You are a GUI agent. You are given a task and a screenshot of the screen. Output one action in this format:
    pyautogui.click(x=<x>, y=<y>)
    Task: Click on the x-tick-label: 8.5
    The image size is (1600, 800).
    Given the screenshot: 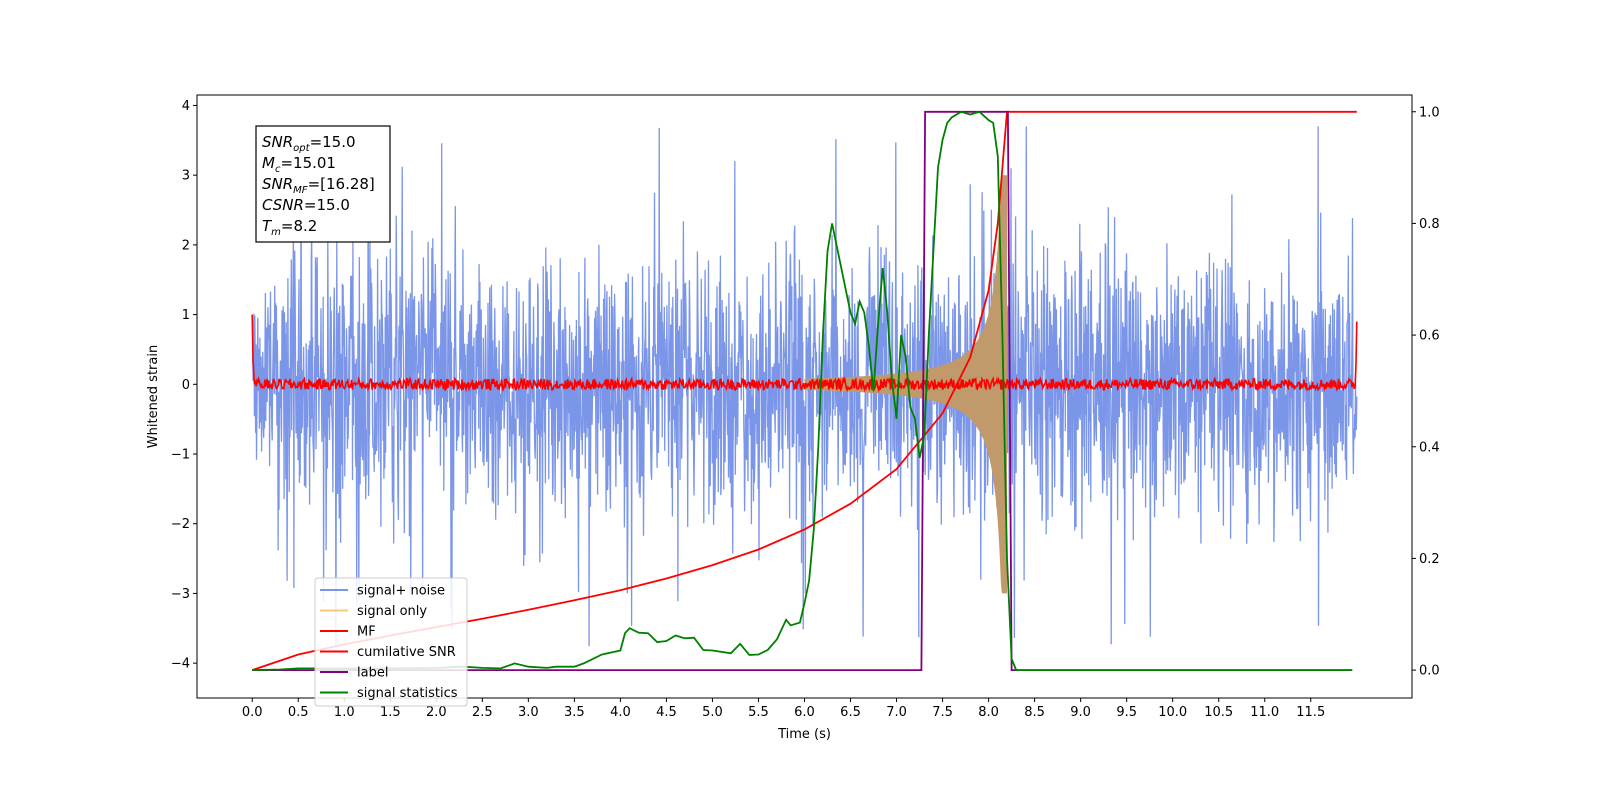 What is the action you would take?
    pyautogui.click(x=1034, y=712)
    